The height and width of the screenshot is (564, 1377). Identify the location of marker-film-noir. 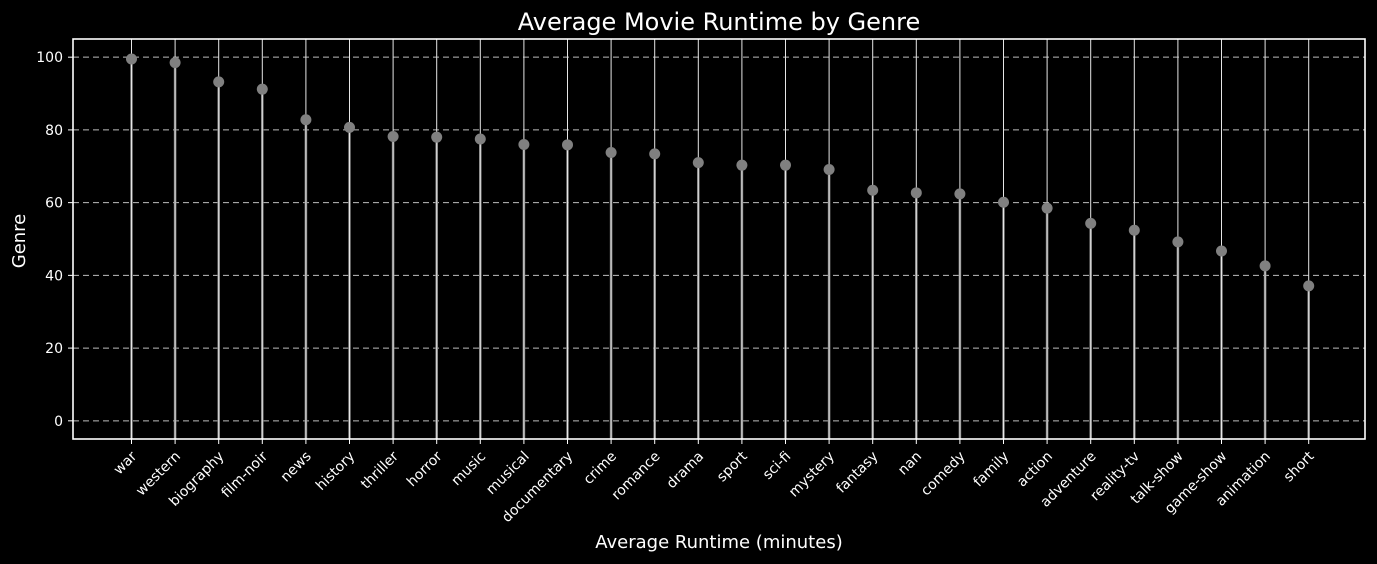
(262, 89).